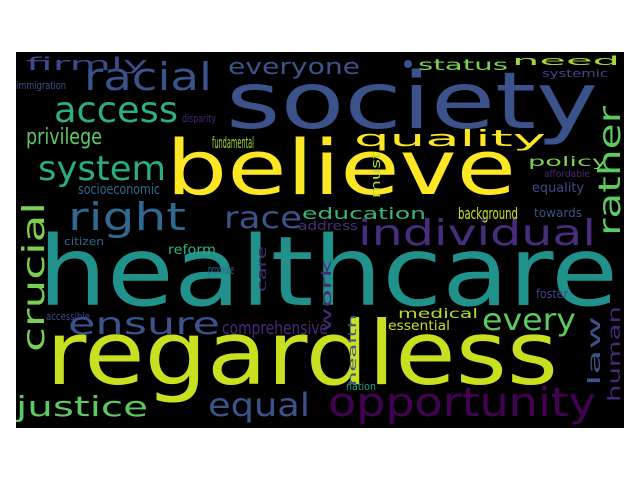 The image size is (640, 480). I want to click on word-firmly: privilege, so click(64, 137).